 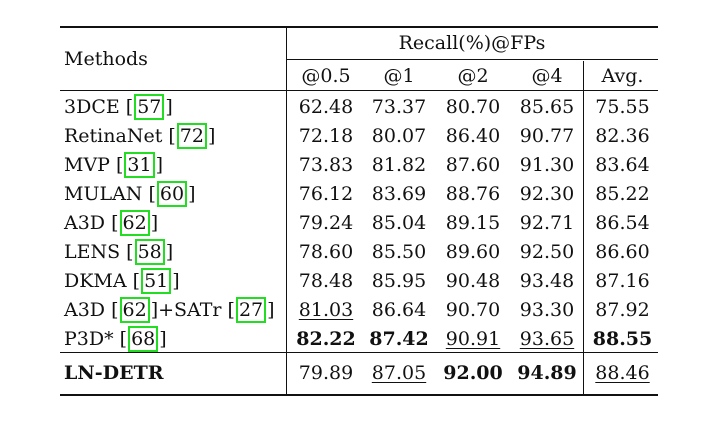 What do you see at coordinates (326, 107) in the screenshot?
I see `recall-value: 62.48` at bounding box center [326, 107].